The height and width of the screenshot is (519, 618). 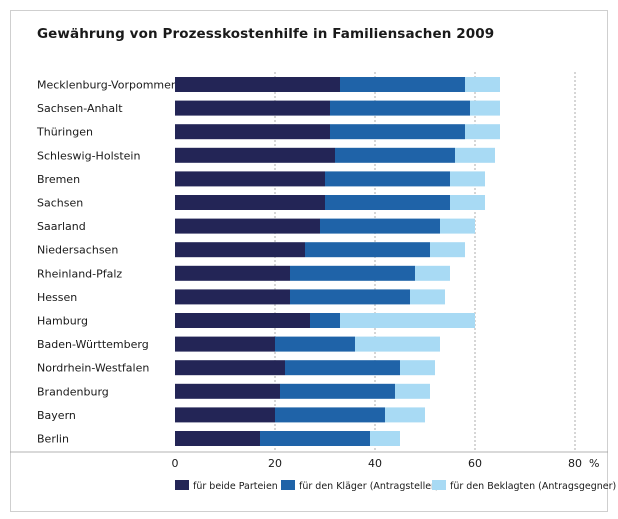 I want to click on x-unit-label: %, so click(x=594, y=463).